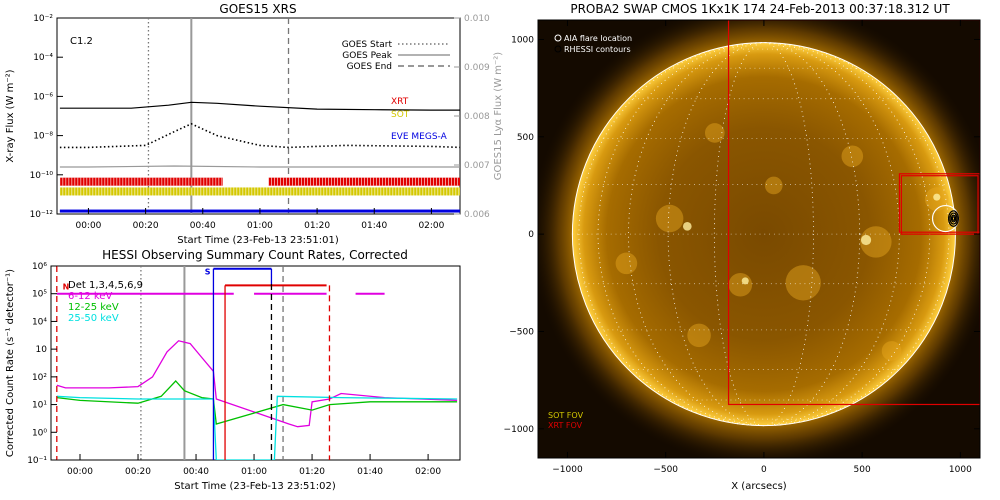 The image size is (1000, 500). I want to click on hessi-x-tick-label: 00:00, so click(80, 472).